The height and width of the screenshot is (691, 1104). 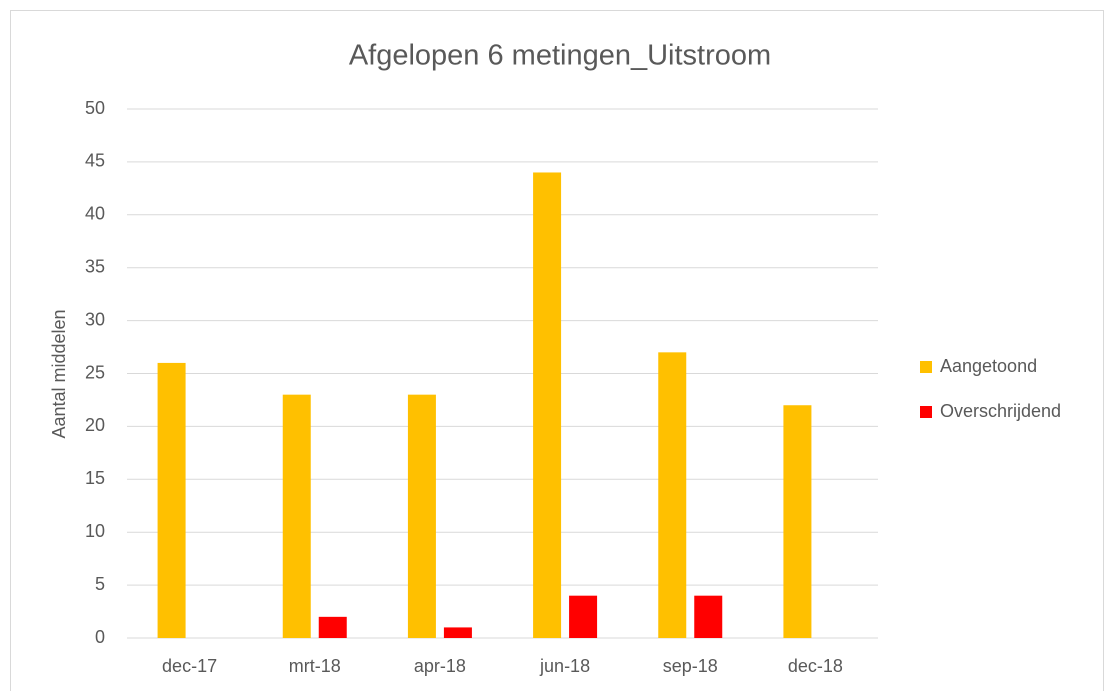 I want to click on y-tick-label: 25, so click(x=95, y=372).